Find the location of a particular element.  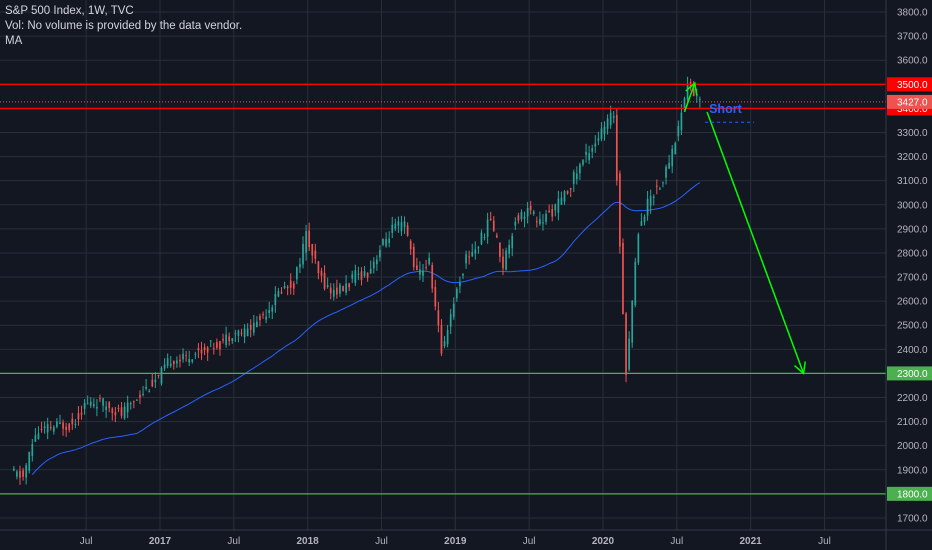

y-tick-label: 2200.0 is located at coordinates (912, 398).